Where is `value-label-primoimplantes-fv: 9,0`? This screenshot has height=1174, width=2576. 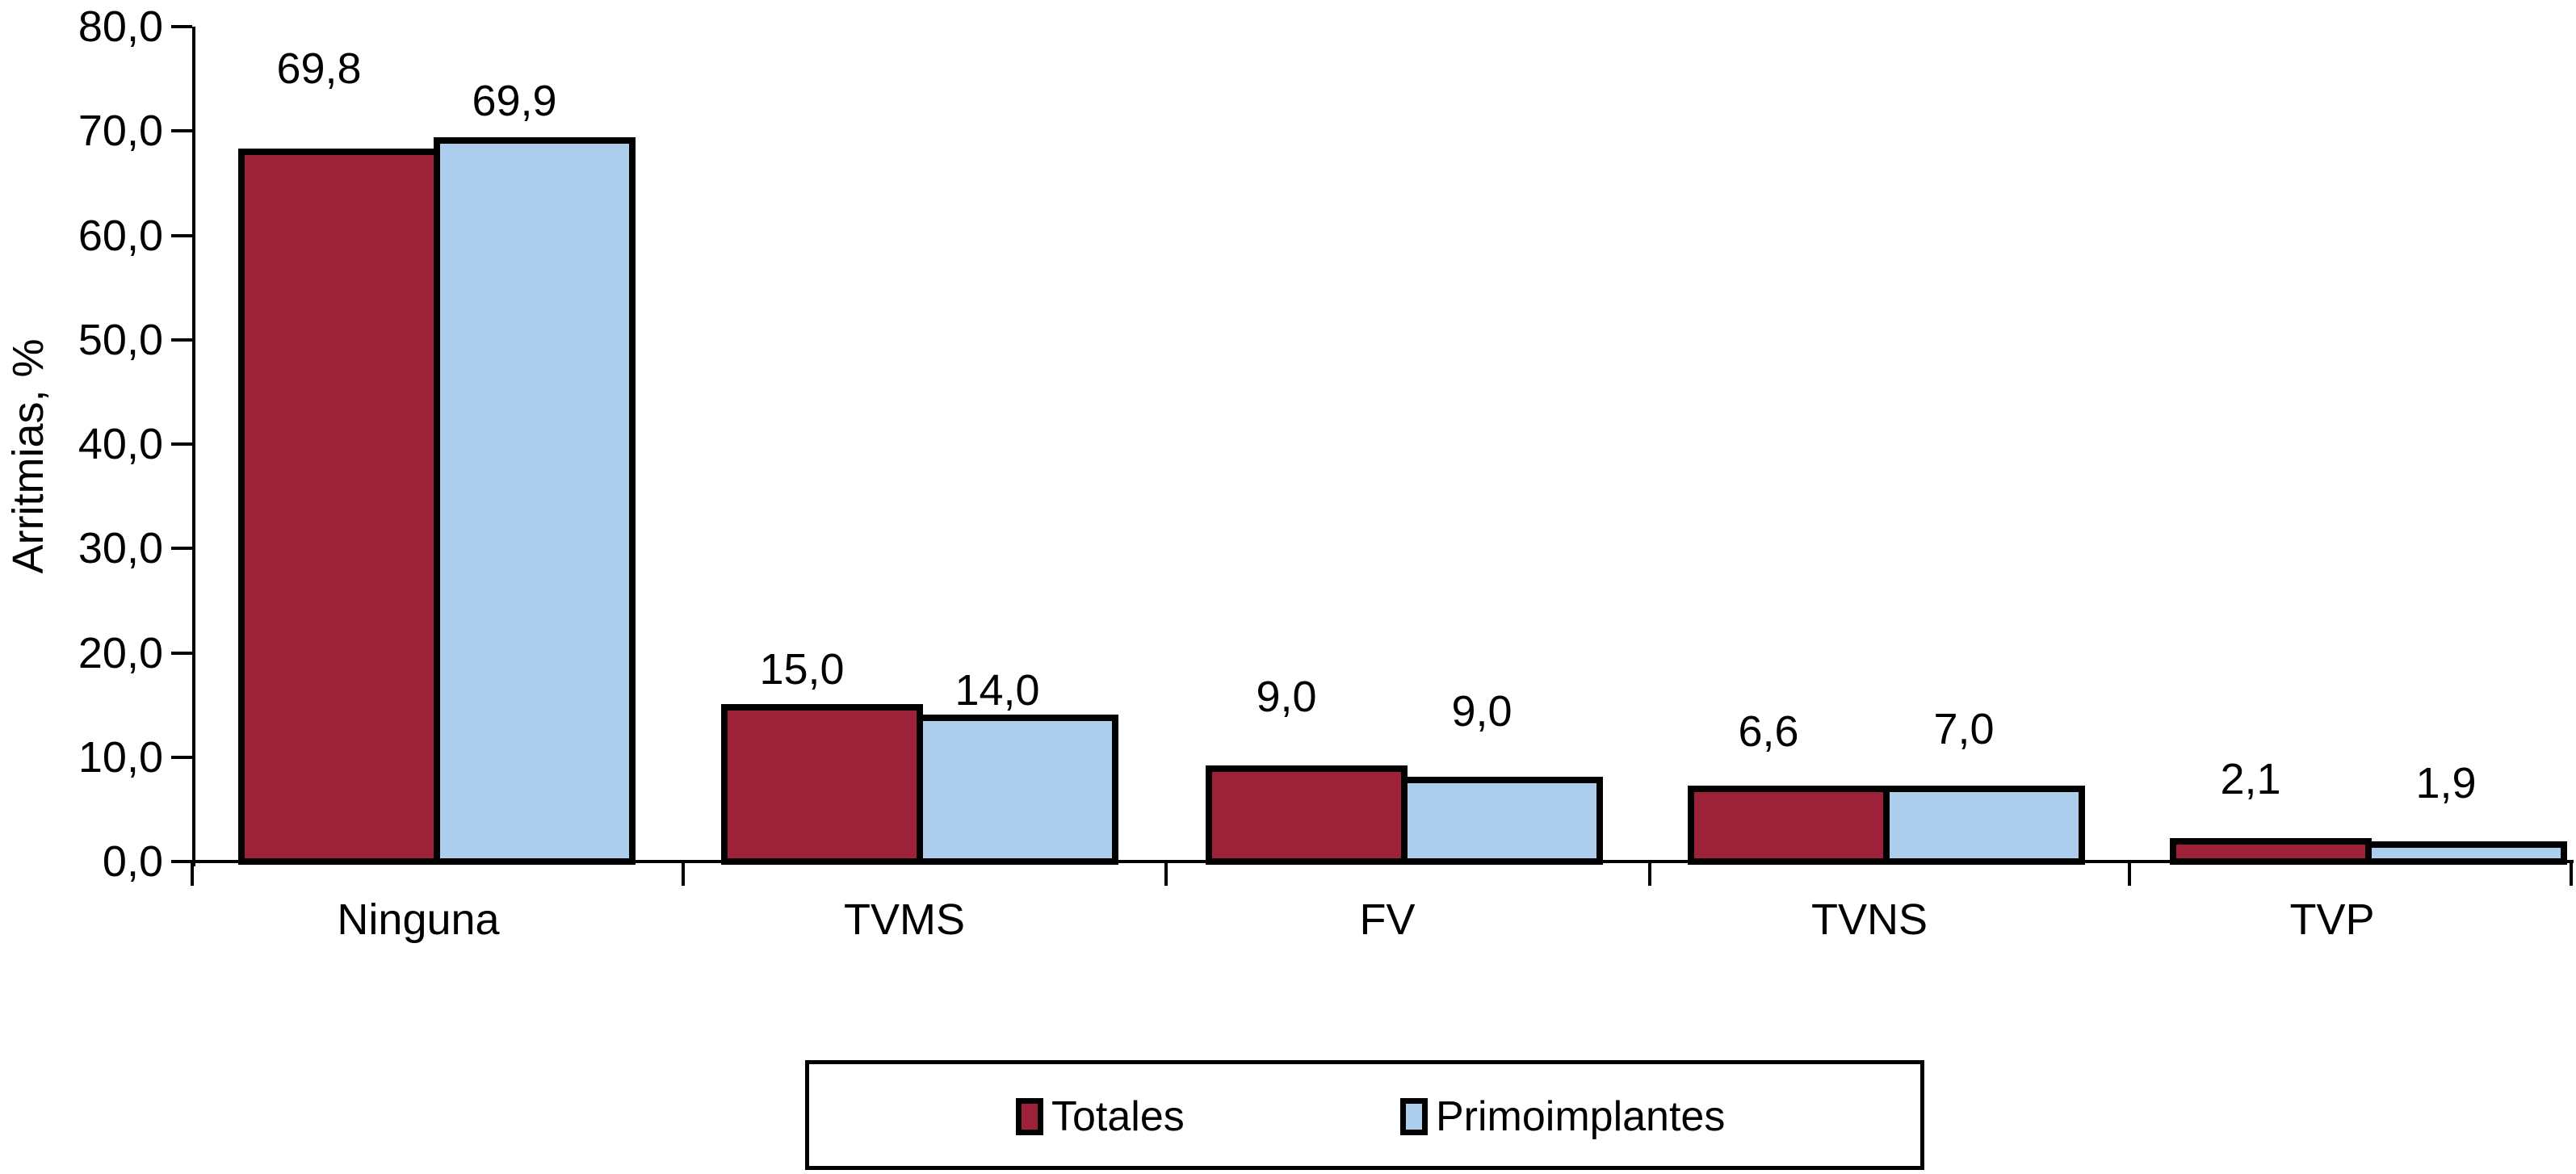 value-label-primoimplantes-fv: 9,0 is located at coordinates (1481, 711).